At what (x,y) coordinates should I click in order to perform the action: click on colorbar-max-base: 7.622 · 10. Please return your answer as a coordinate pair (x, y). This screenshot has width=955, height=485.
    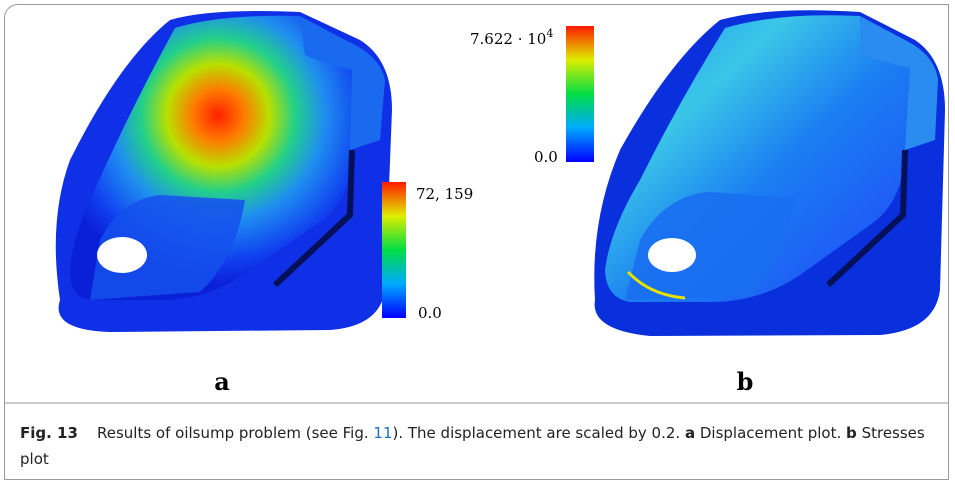
    Looking at the image, I should click on (508, 39).